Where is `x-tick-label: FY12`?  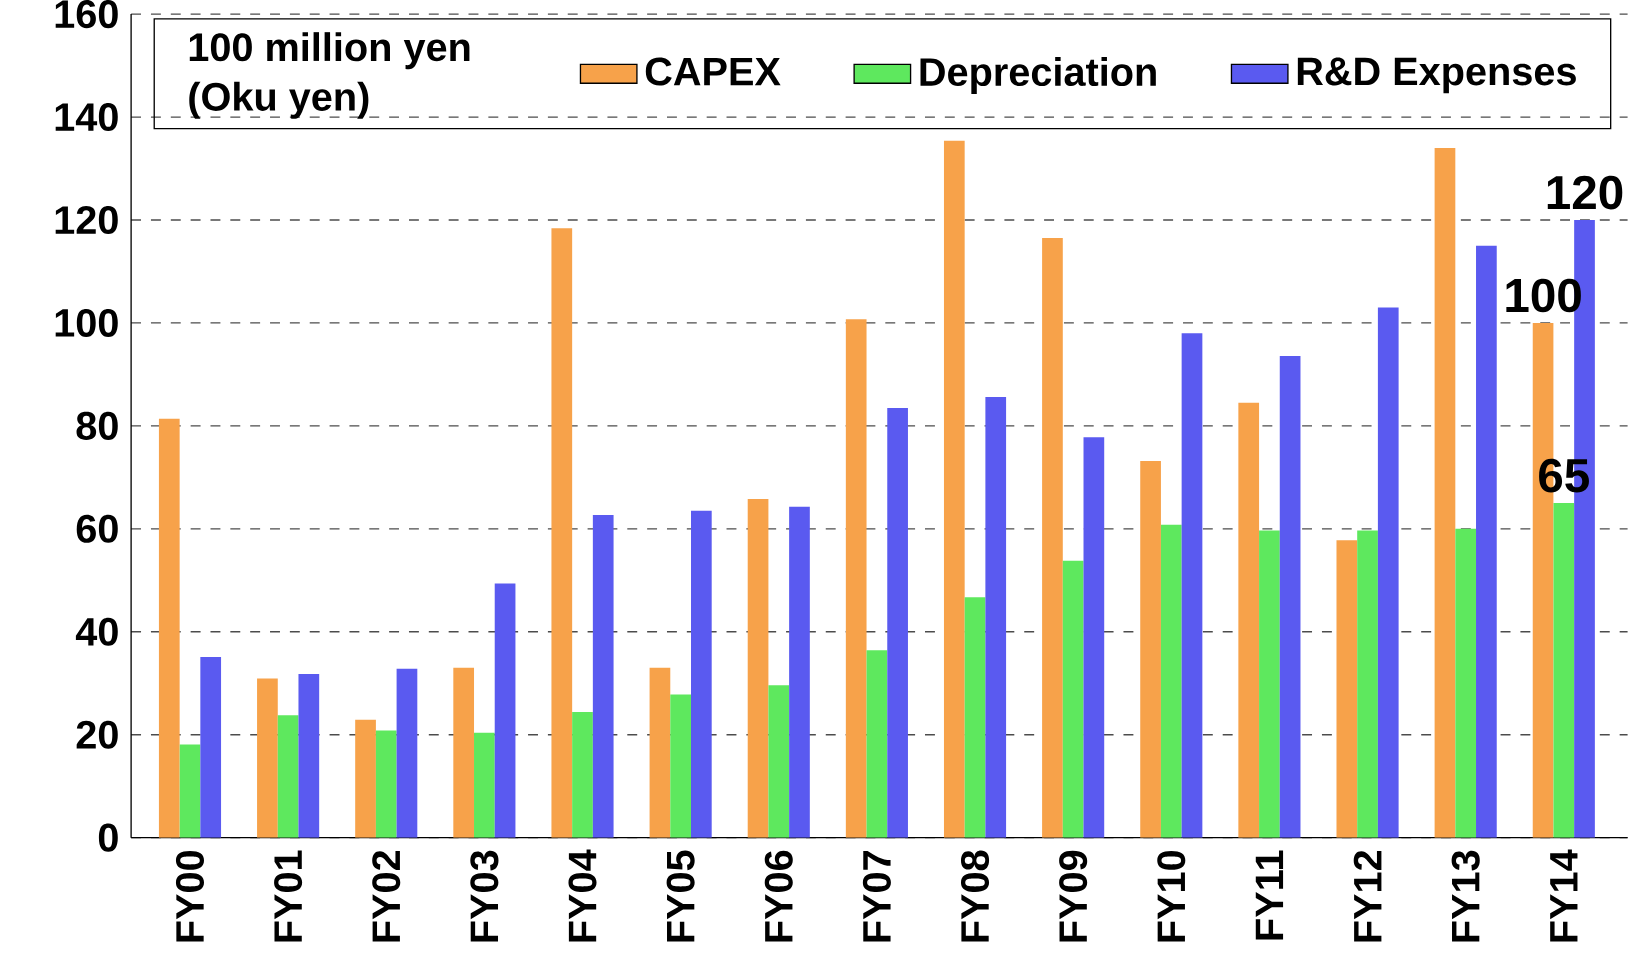 x-tick-label: FY12 is located at coordinates (1367, 896).